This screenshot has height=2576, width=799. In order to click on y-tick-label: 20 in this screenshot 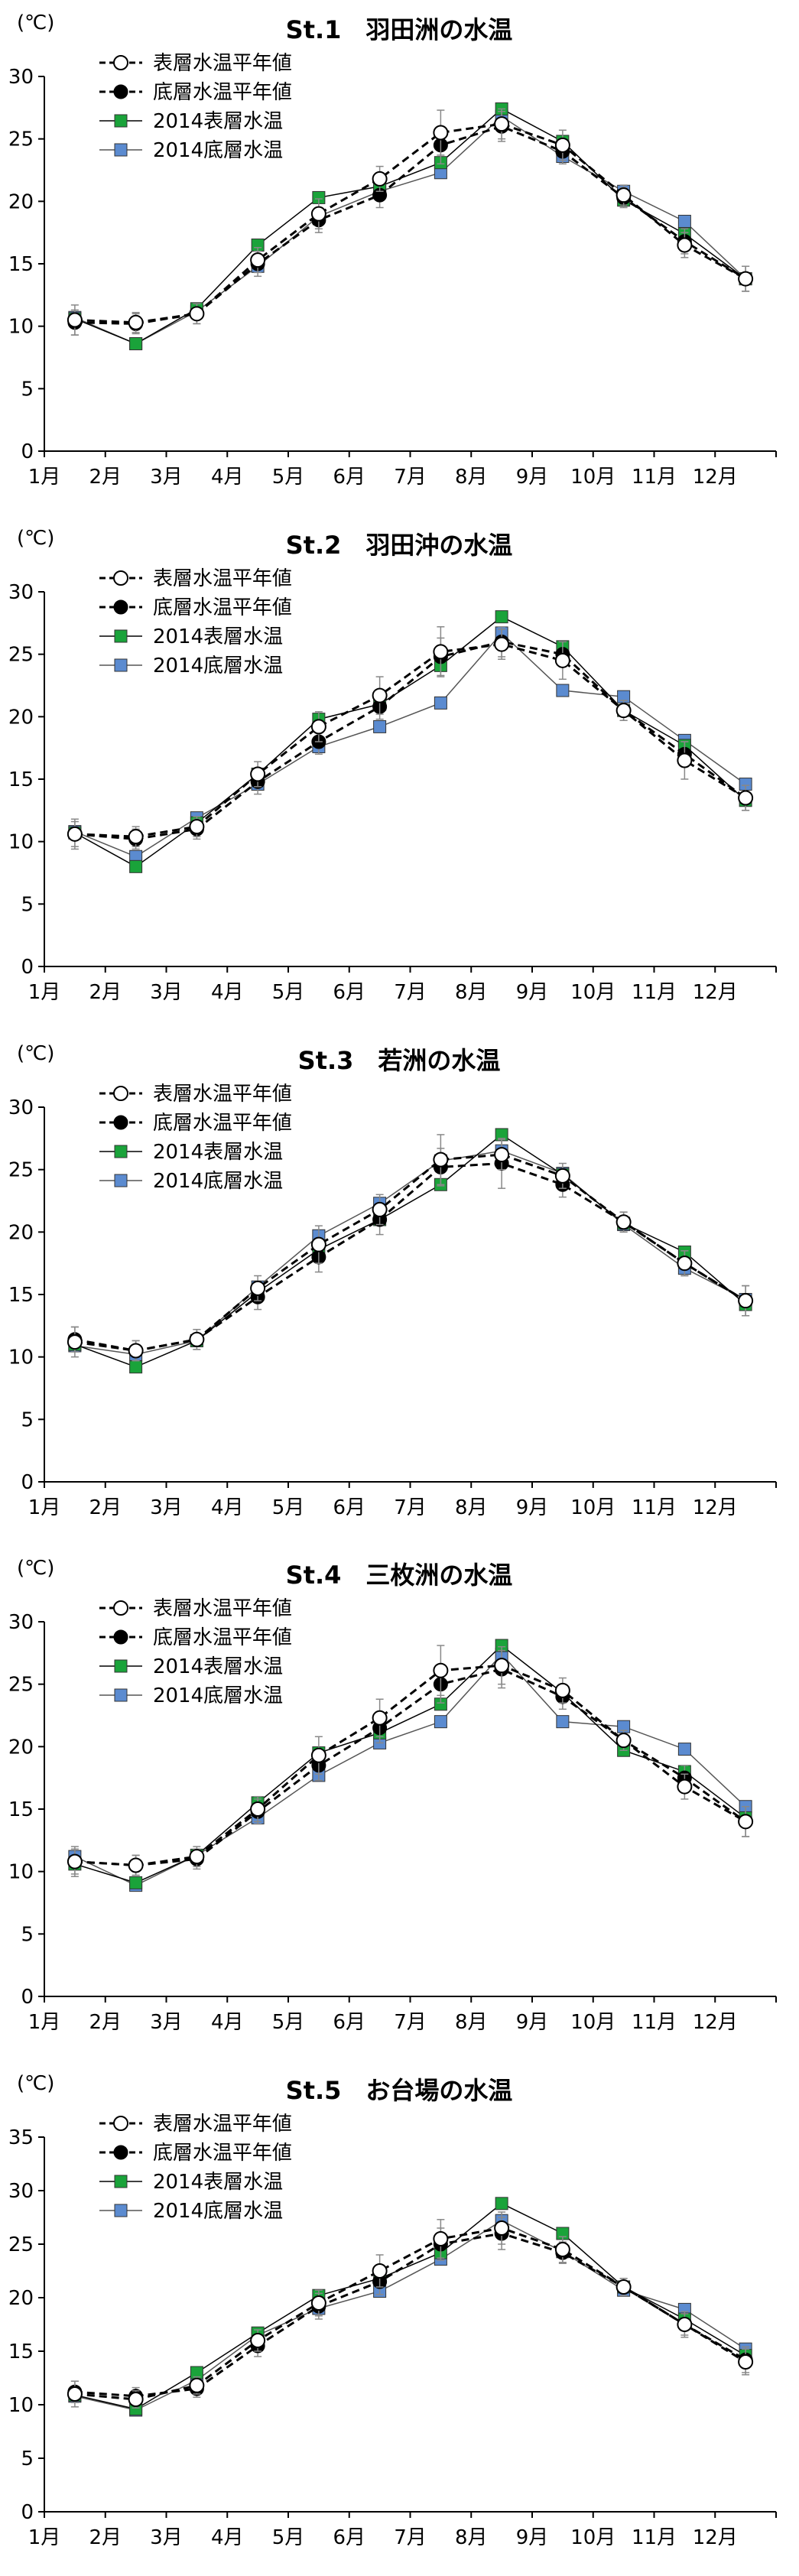, I will do `click(21, 1747)`.